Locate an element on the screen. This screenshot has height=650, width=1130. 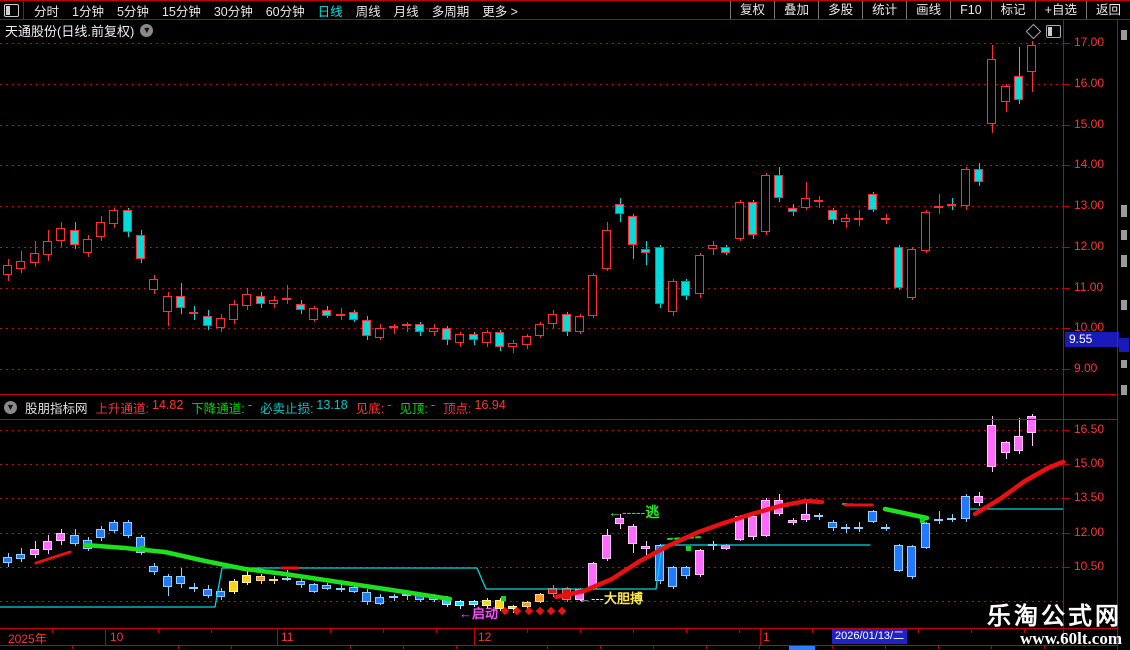
indicator-field-label: 见顶: is located at coordinates (413, 408).